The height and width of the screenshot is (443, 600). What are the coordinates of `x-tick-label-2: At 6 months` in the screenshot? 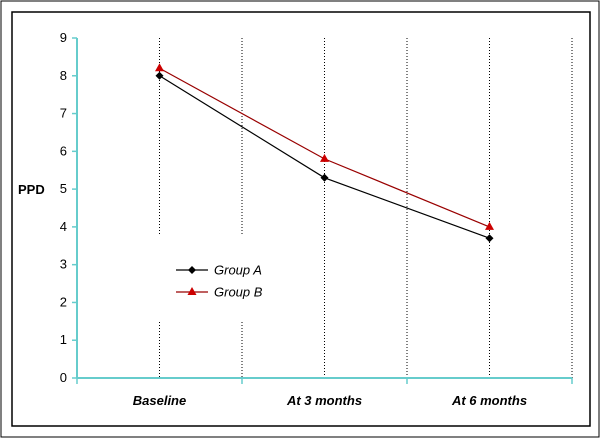 It's located at (489, 400).